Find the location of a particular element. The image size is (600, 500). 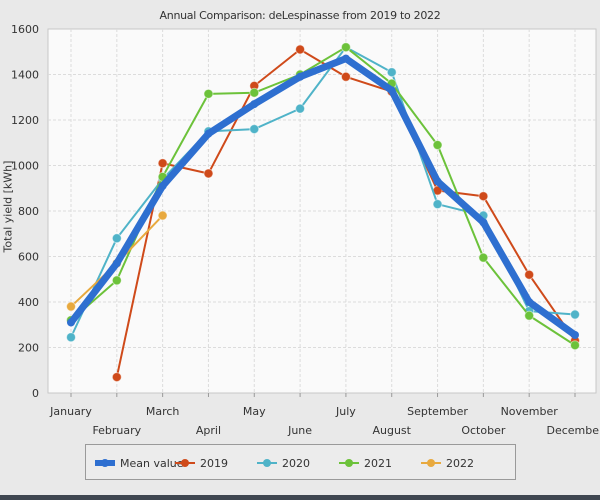

x-tick-label: February is located at coordinates (116, 430).